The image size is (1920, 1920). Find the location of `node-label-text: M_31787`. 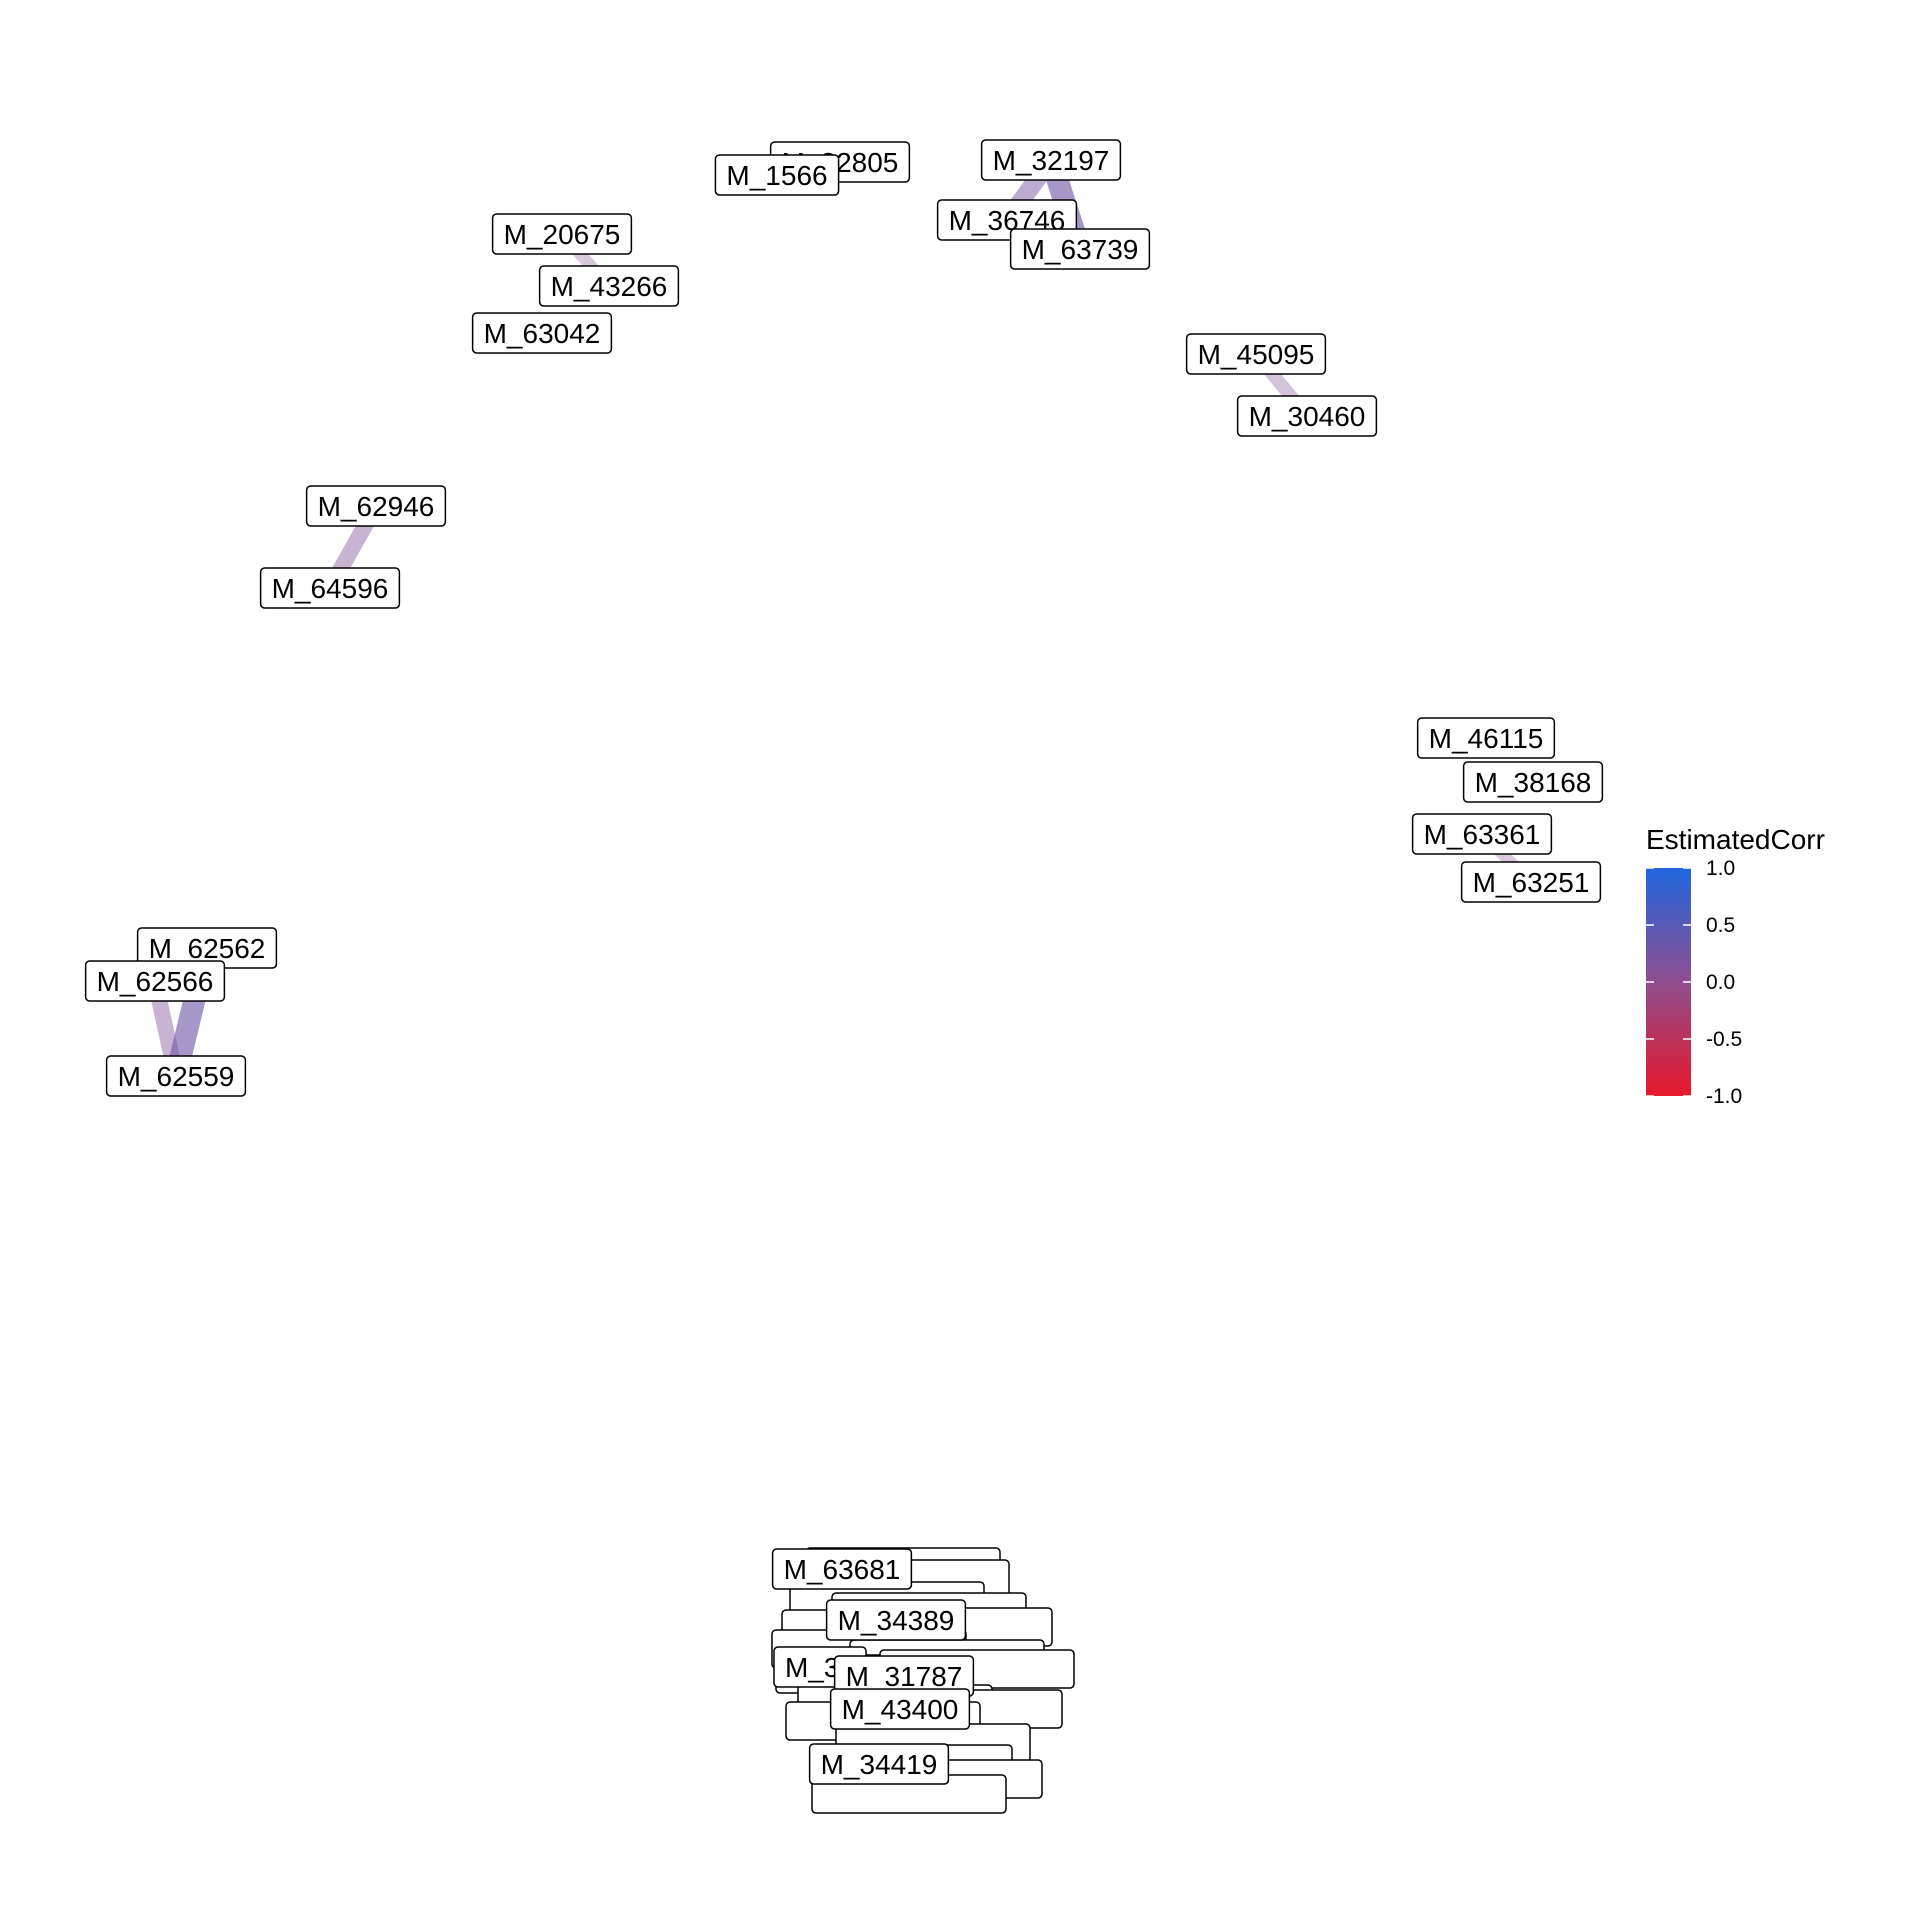

node-label-text: M_31787 is located at coordinates (904, 1676).